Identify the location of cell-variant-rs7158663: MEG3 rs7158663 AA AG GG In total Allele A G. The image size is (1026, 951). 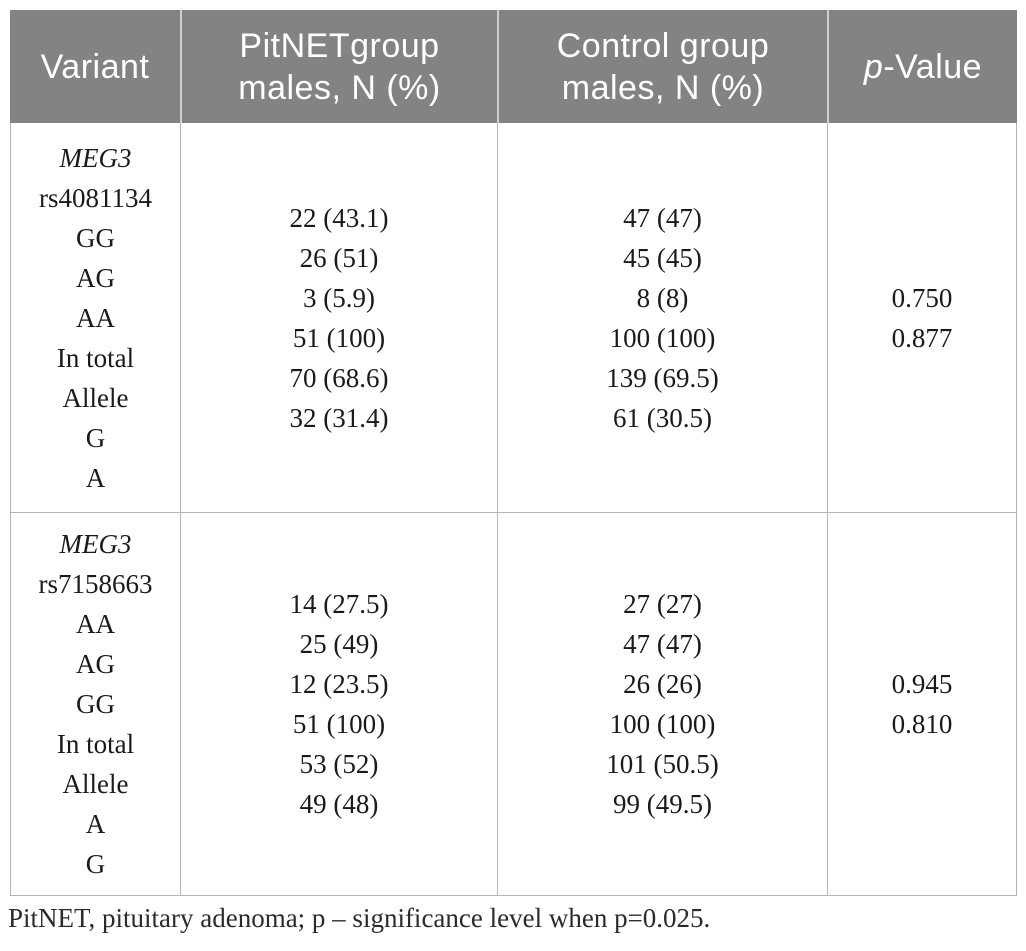
(95, 704).